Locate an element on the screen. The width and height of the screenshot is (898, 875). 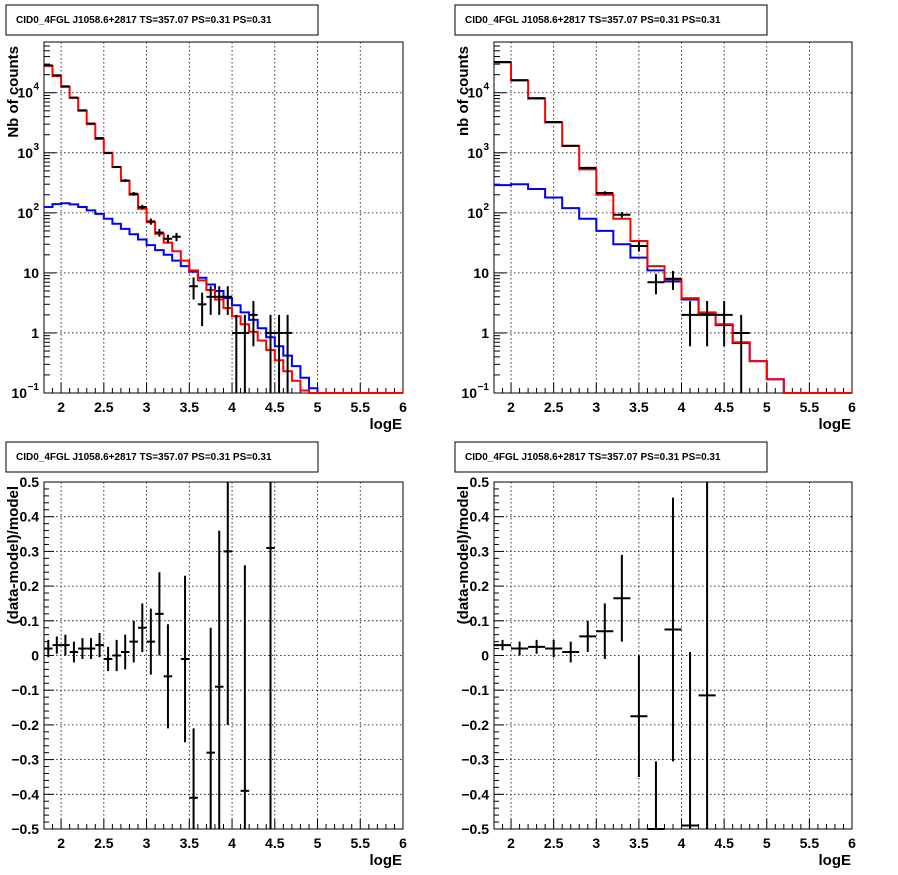
y-tick-exponent: 4 is located at coordinates (486, 87).